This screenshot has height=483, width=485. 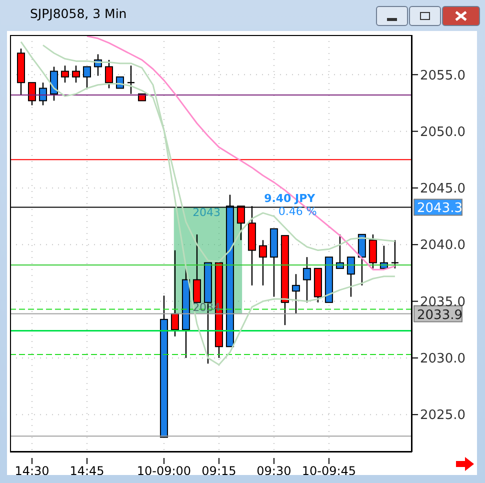 What do you see at coordinates (443, 359) in the screenshot?
I see `y-tick-label: 2030.0` at bounding box center [443, 359].